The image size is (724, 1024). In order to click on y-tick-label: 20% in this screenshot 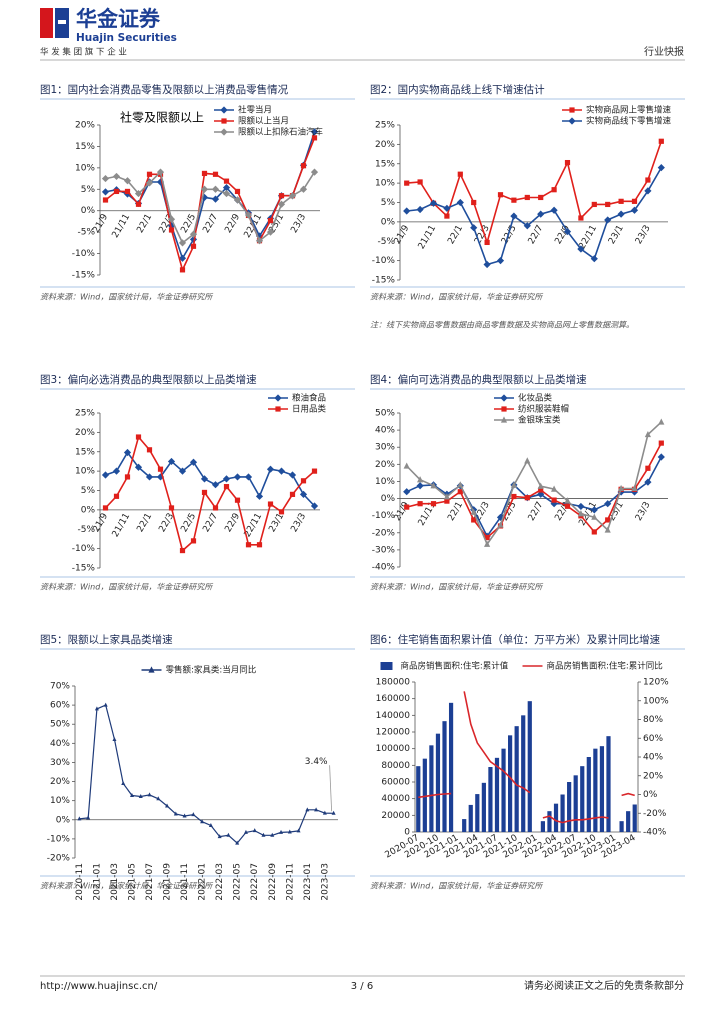, I will do `click(653, 776)`.